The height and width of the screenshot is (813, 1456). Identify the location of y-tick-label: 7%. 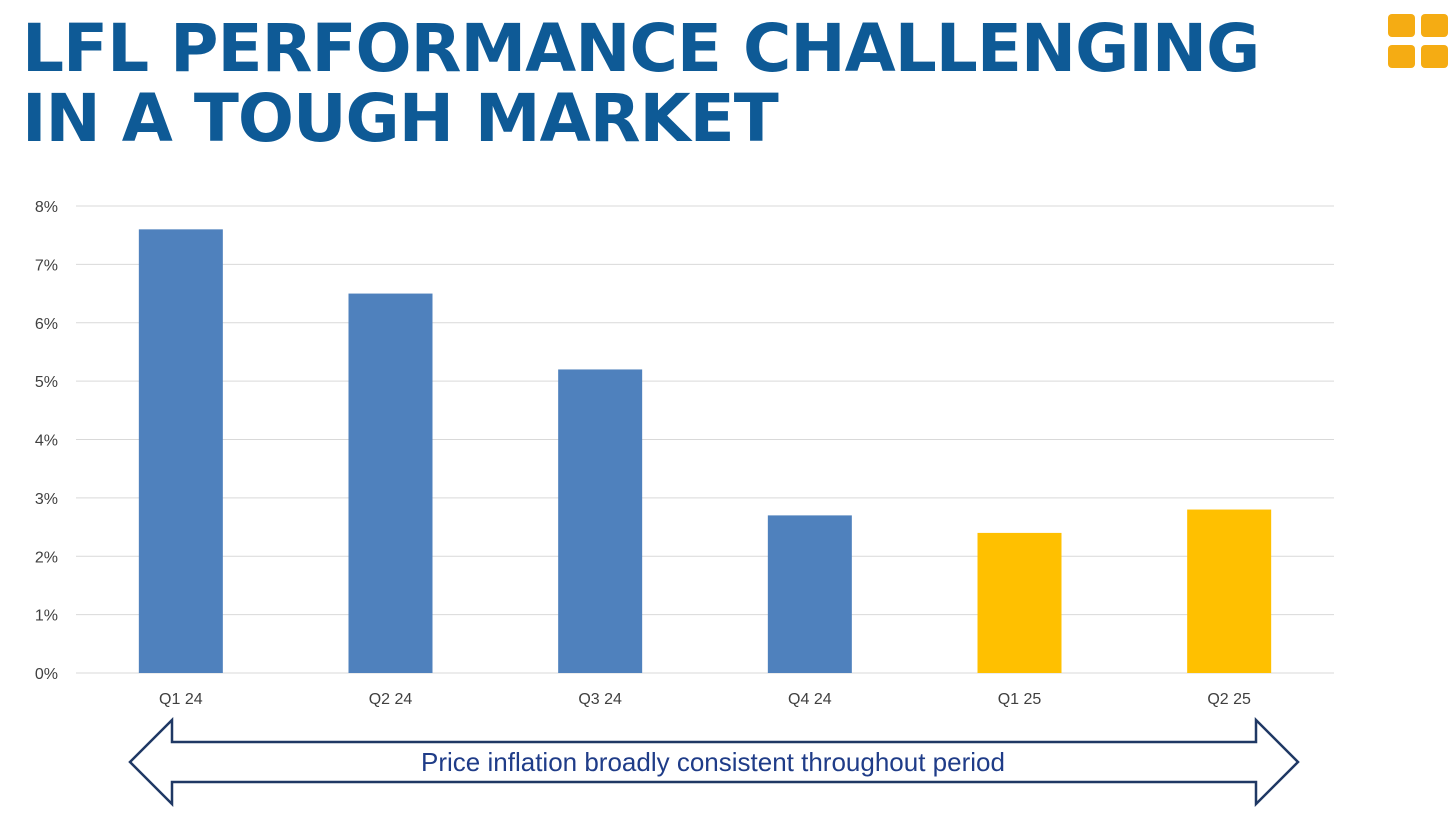
(46, 265).